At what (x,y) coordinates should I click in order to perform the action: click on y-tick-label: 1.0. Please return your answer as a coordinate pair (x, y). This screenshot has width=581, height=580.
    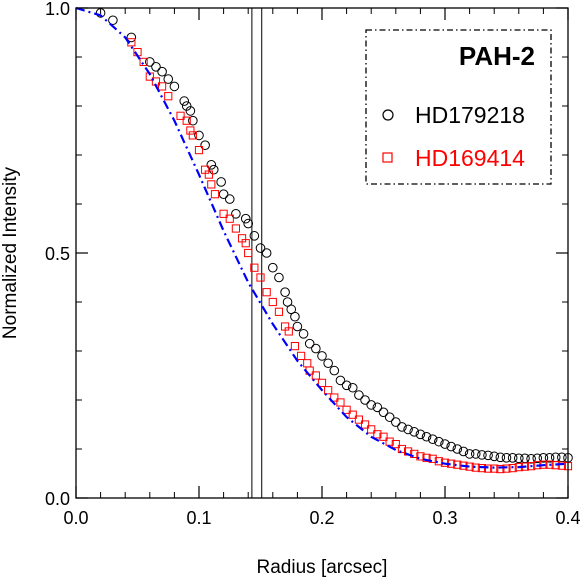
    Looking at the image, I should click on (57, 9).